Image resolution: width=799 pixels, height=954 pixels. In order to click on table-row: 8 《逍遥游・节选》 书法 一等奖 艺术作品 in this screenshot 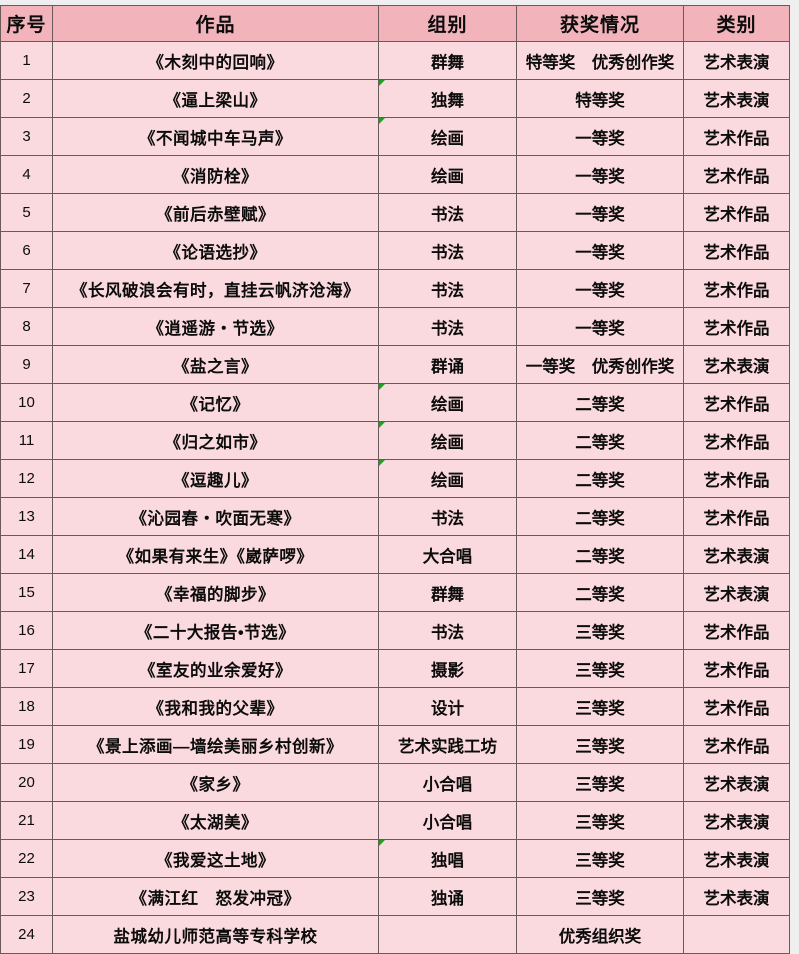, I will do `click(395, 326)`.